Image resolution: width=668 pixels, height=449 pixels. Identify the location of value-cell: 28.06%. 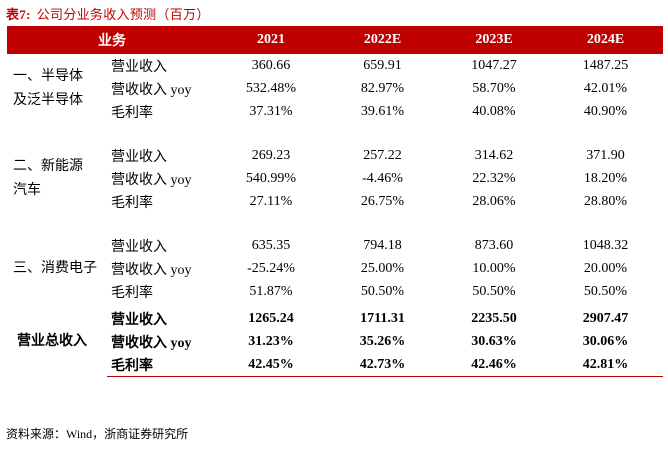
(494, 201).